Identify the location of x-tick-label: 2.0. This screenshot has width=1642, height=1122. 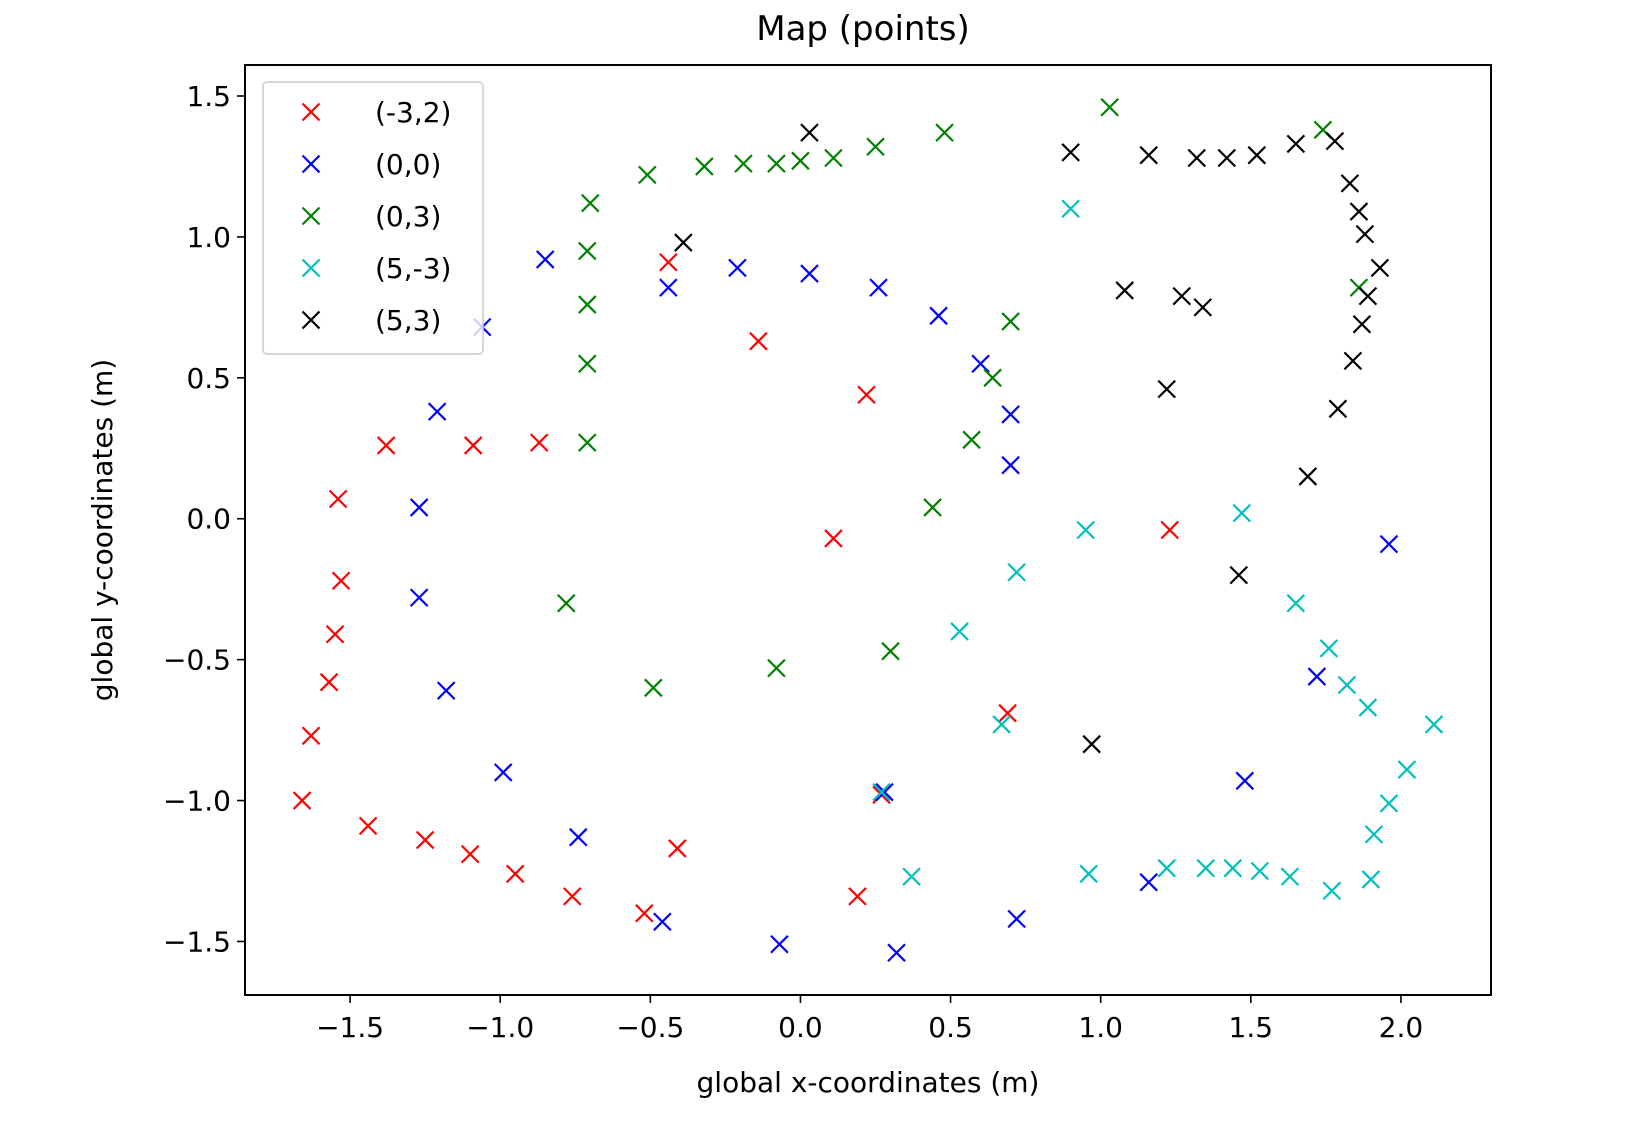
(1401, 1027).